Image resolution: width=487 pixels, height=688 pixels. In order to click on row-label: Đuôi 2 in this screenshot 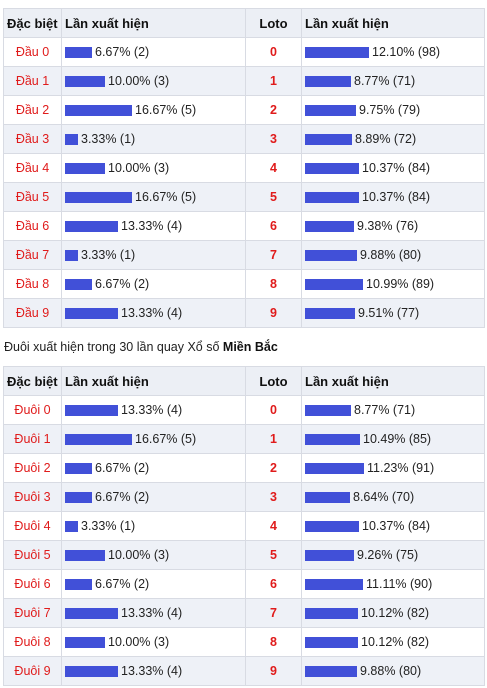, I will do `click(32, 468)`.